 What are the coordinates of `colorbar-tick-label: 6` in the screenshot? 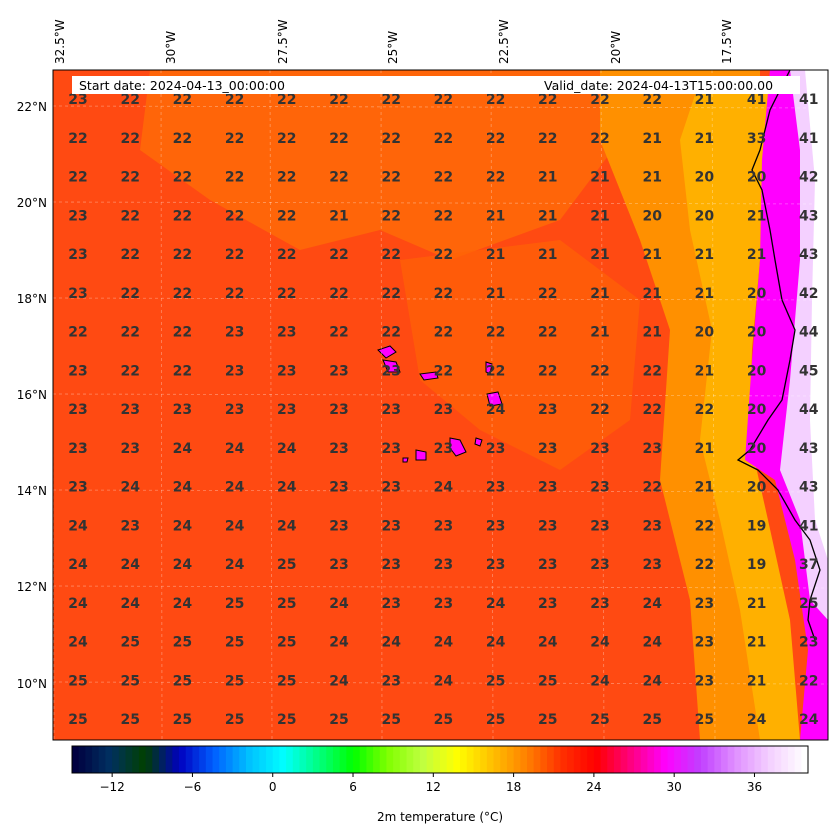 It's located at (353, 787).